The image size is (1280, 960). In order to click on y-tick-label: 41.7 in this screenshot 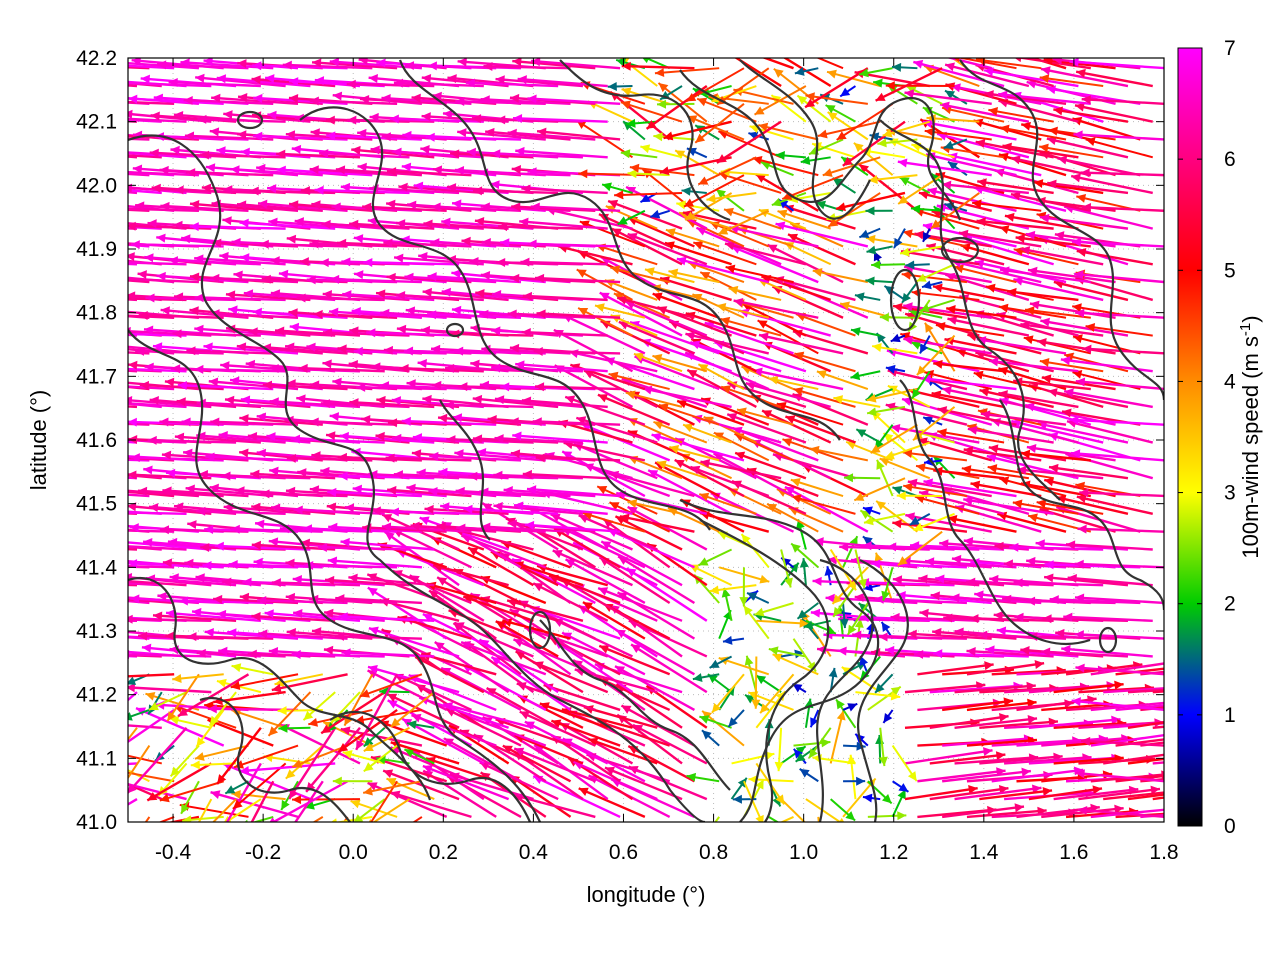, I will do `click(96, 376)`.